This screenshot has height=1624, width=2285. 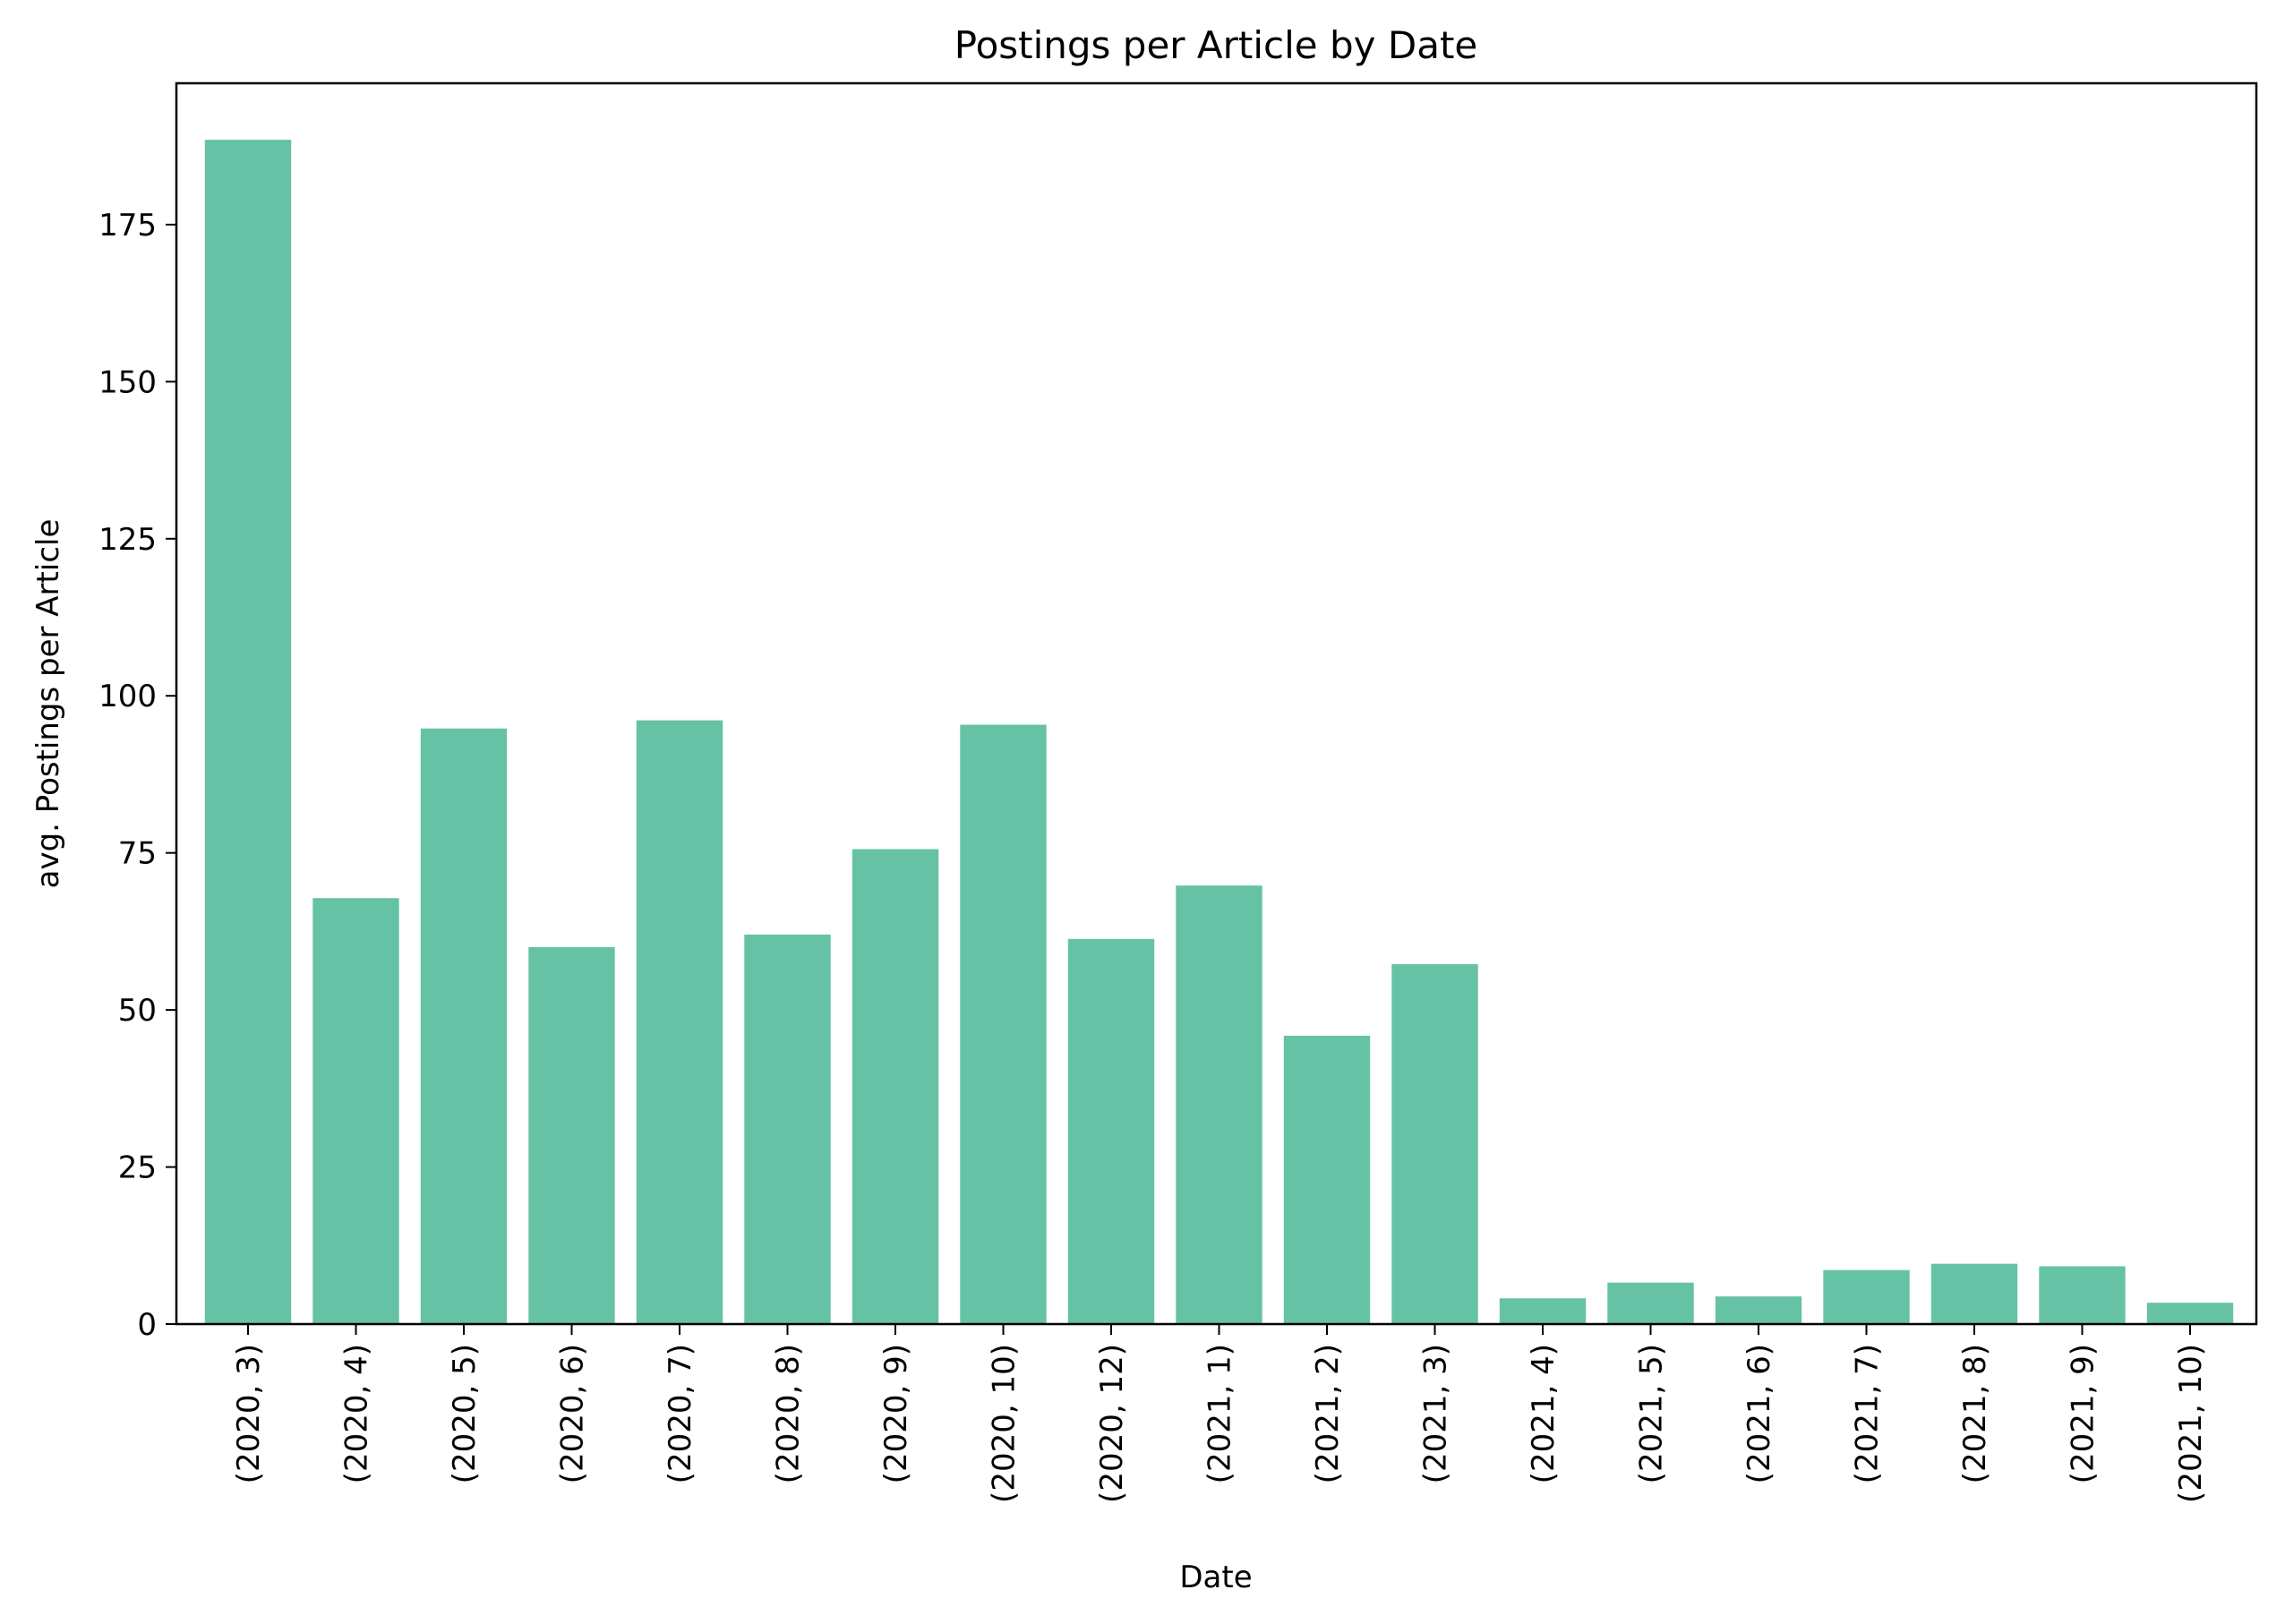 What do you see at coordinates (138, 854) in the screenshot?
I see `y-tick-label: 75` at bounding box center [138, 854].